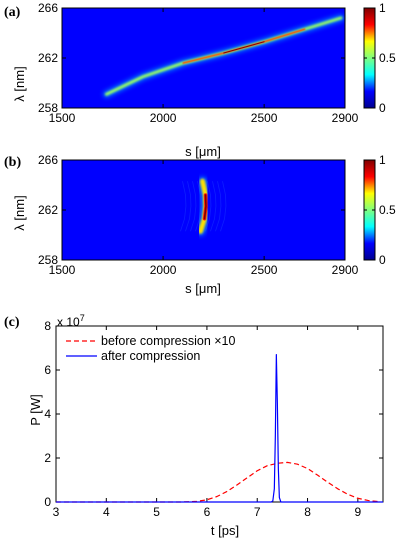 The image size is (407, 540). Describe the element at coordinates (217, 482) in the screenshot. I see `series-before-compression` at that location.